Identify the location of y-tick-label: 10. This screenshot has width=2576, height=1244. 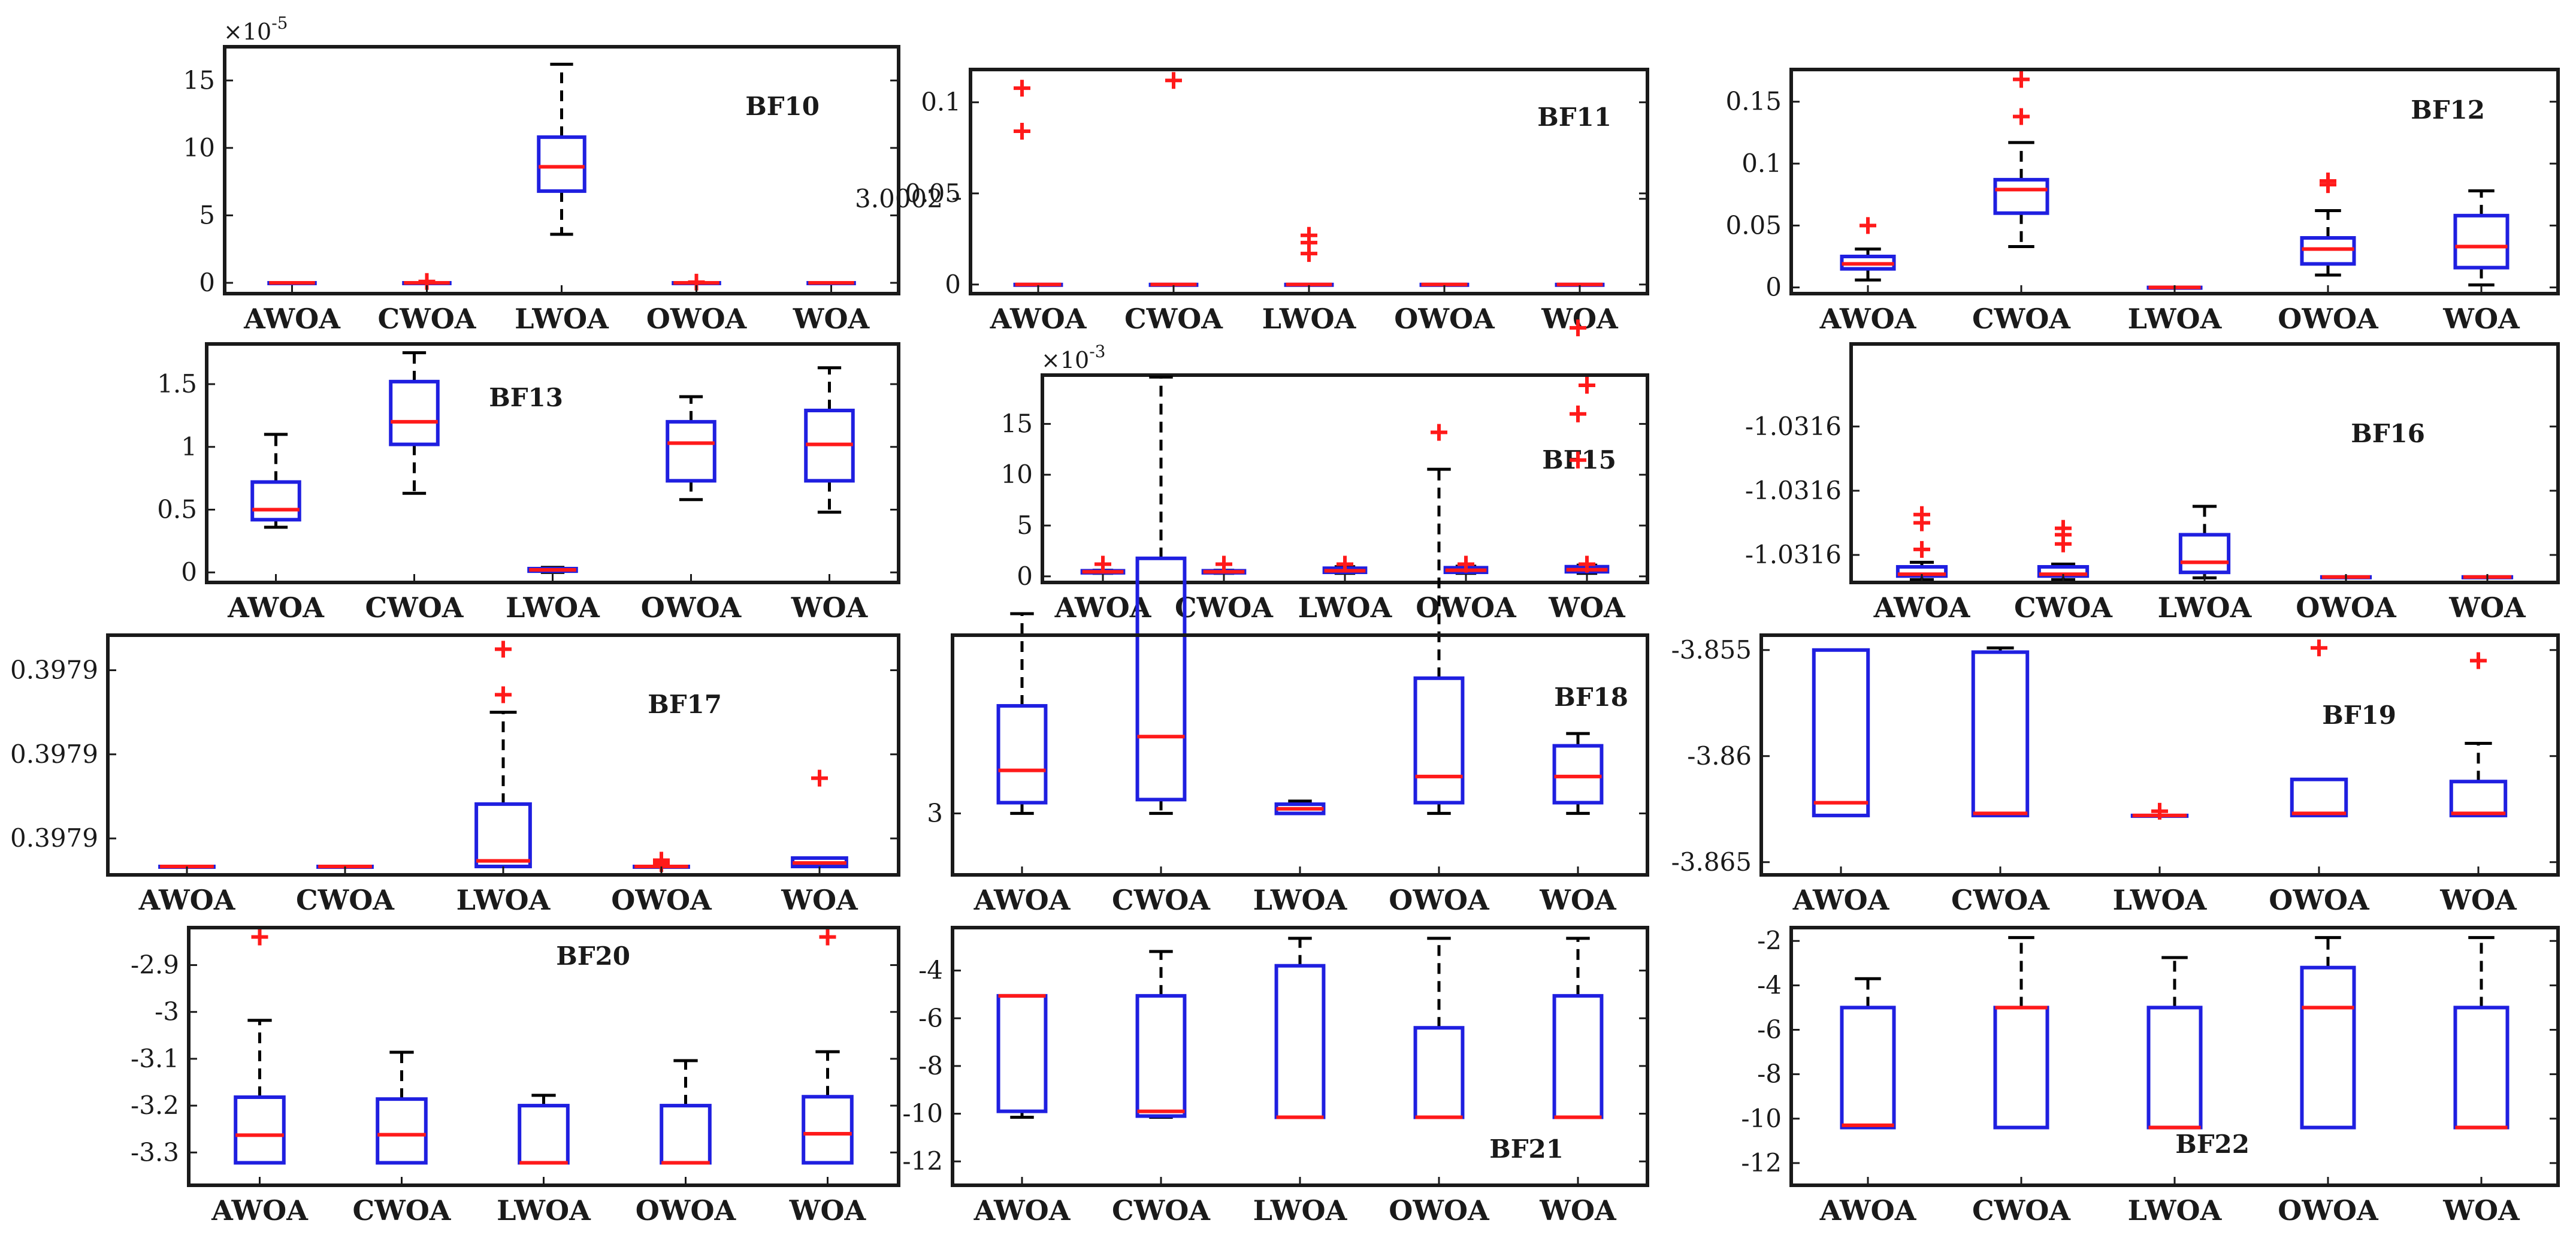
(199, 147).